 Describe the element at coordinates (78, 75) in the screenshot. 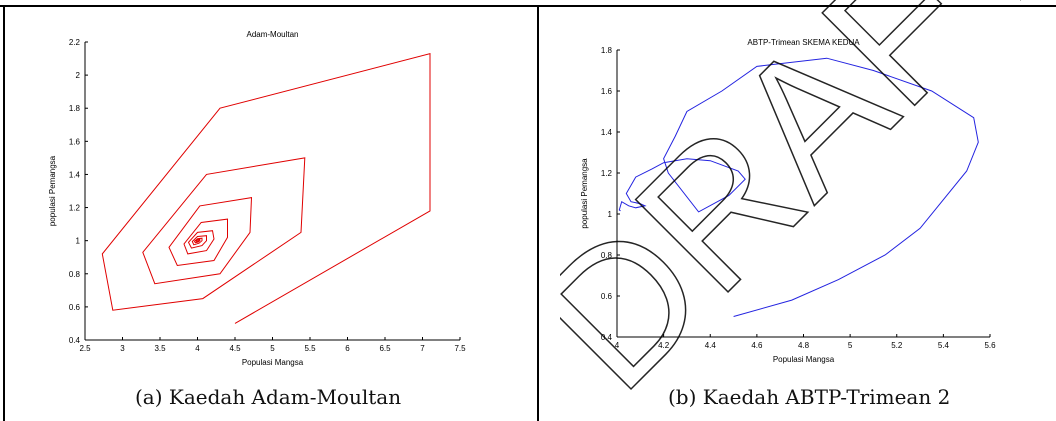

I see `y-tick-label: 2` at that location.